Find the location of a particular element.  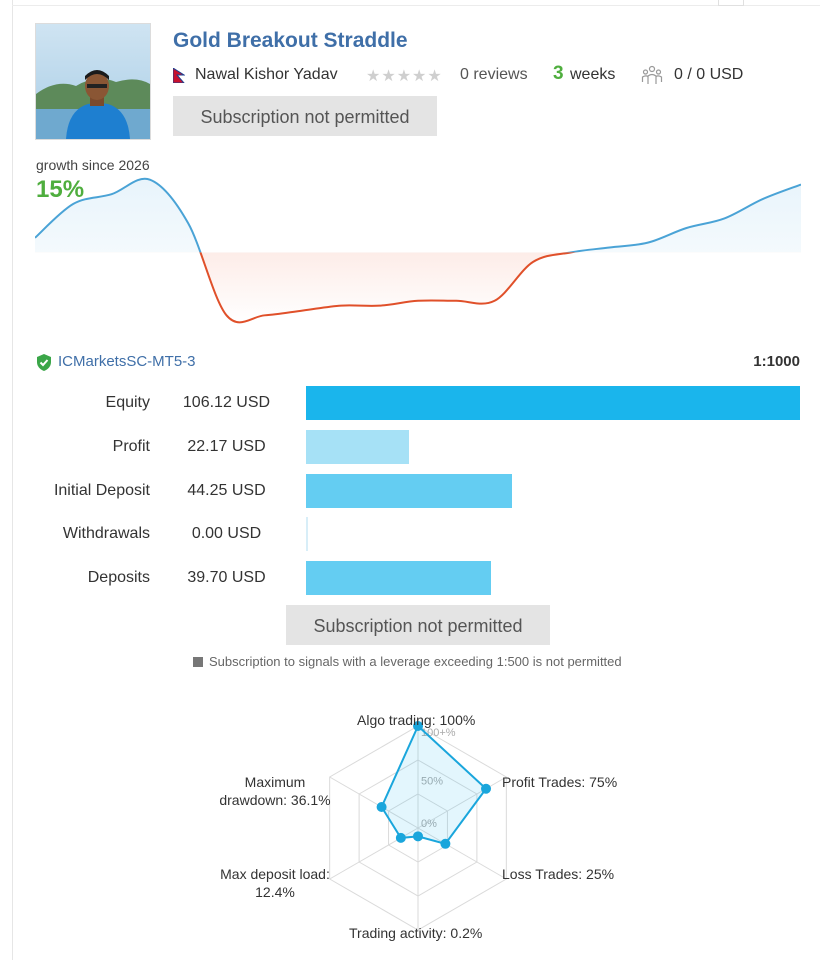

radar-label-max-deposit-load: Max deposit load: 12.4% is located at coordinates (275, 883).